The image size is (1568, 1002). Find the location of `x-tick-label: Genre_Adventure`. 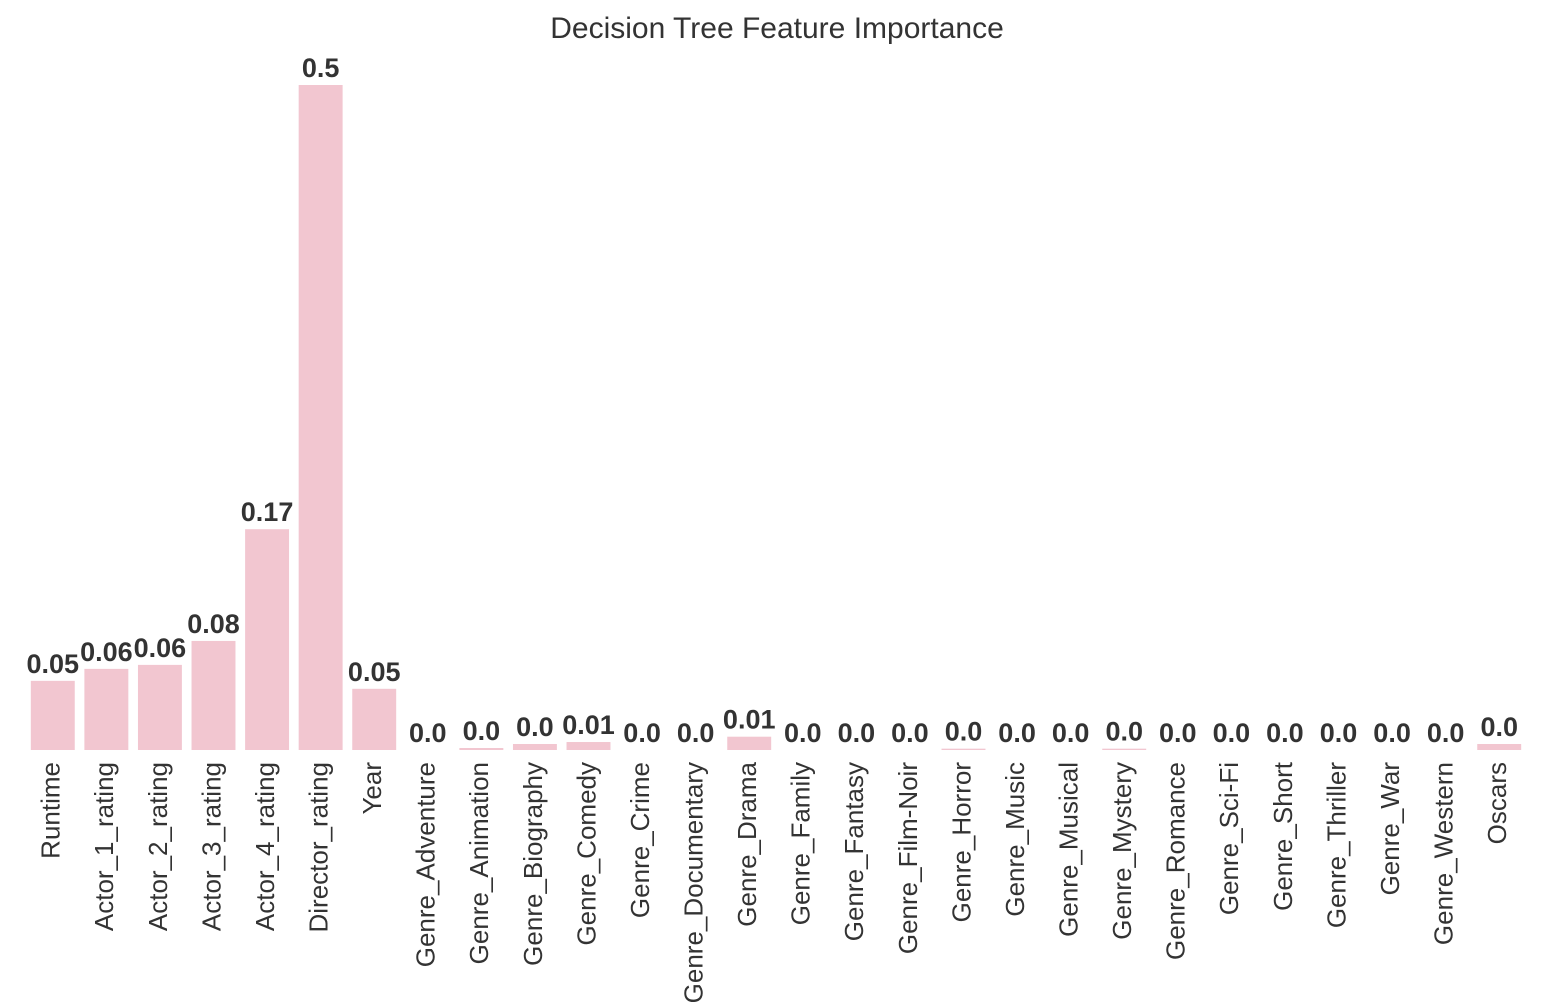

x-tick-label: Genre_Adventure is located at coordinates (426, 864).